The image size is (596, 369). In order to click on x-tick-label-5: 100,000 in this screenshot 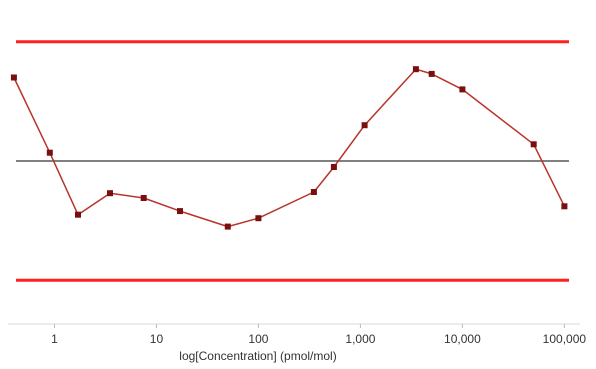, I will do `click(565, 339)`.